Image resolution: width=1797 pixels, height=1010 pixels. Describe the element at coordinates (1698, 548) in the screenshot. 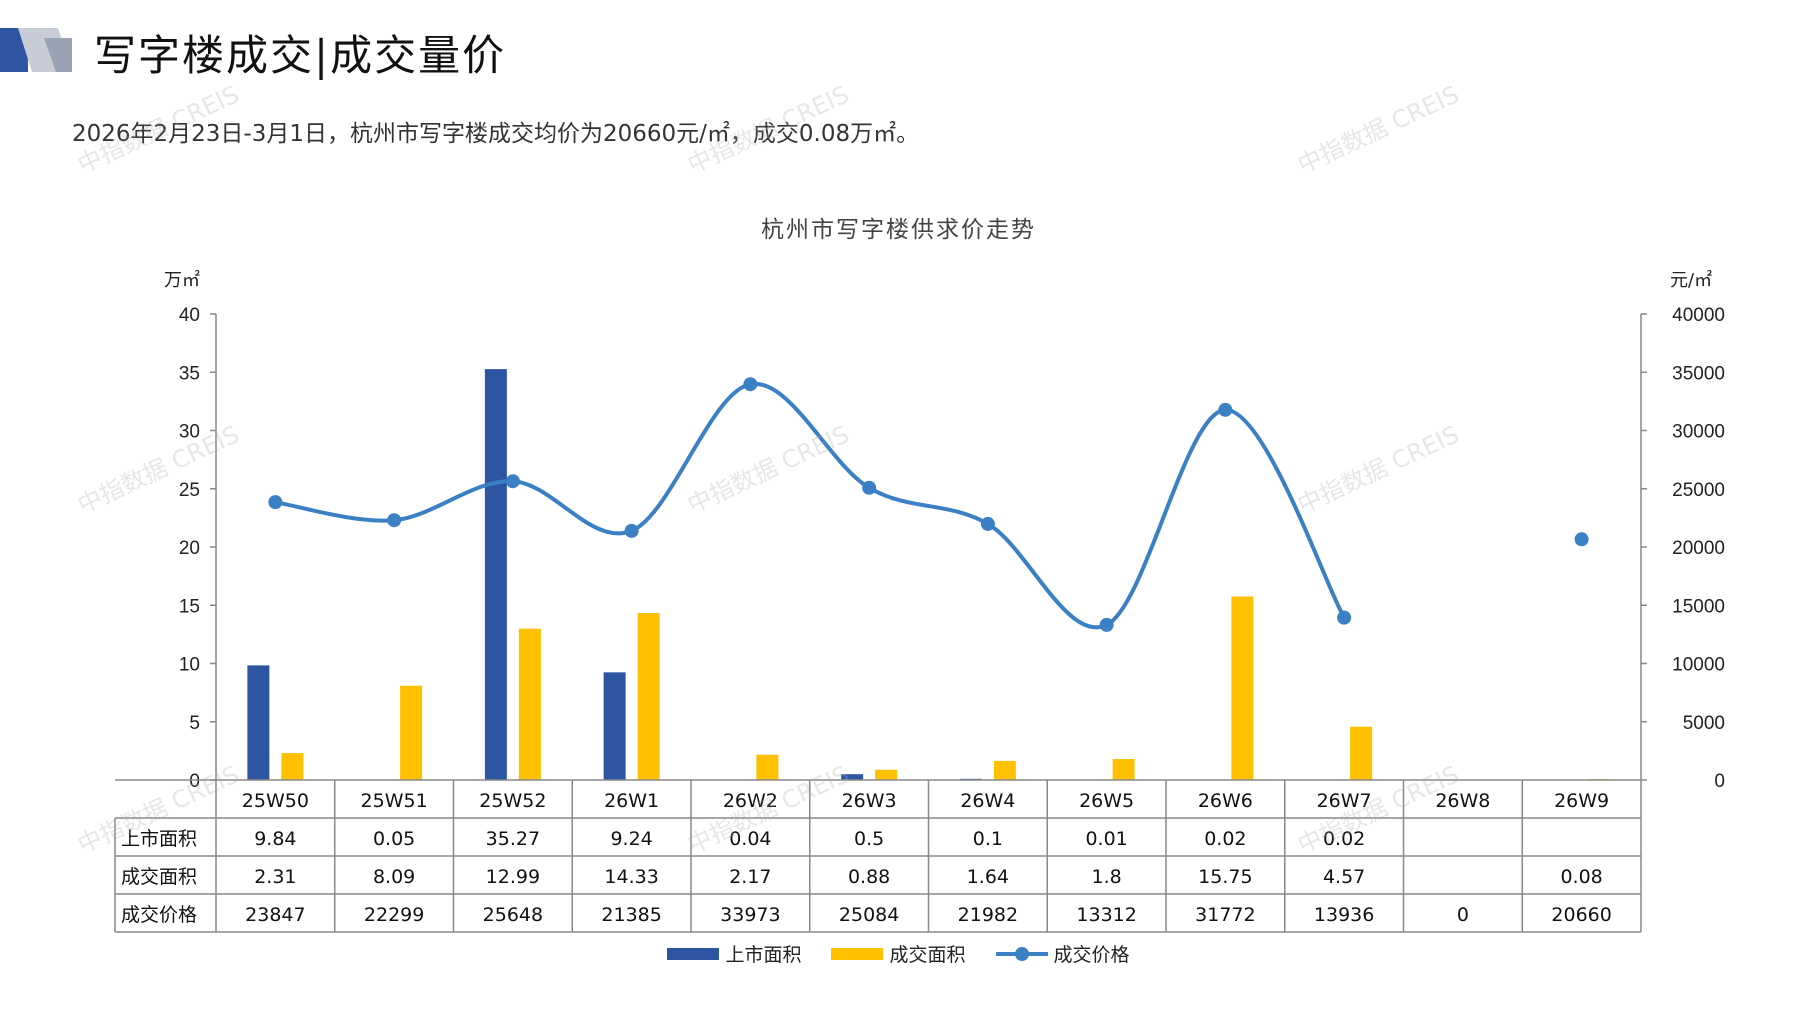

I see `right-tick-label: 20000` at that location.